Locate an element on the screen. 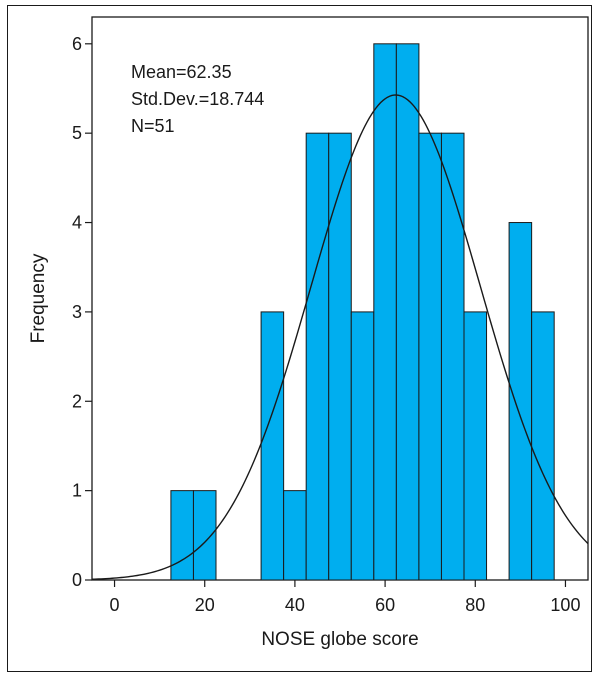 The width and height of the screenshot is (599, 682). y-tick-label-6: 6 is located at coordinates (77, 44).